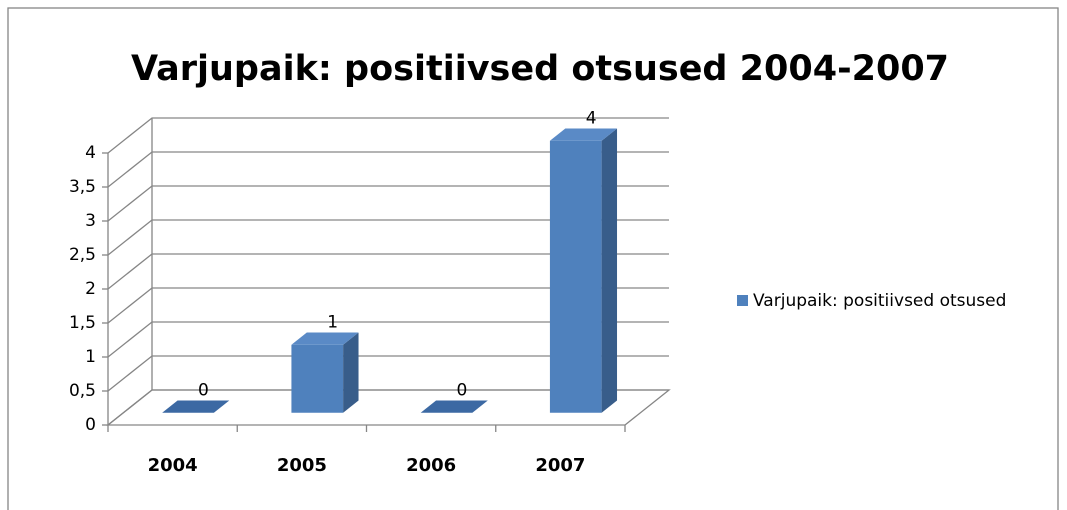 The width and height of the screenshot is (1067, 510). I want to click on chart-title: Varjupaik: positiivsed otsused 2004-2007, so click(540, 69).